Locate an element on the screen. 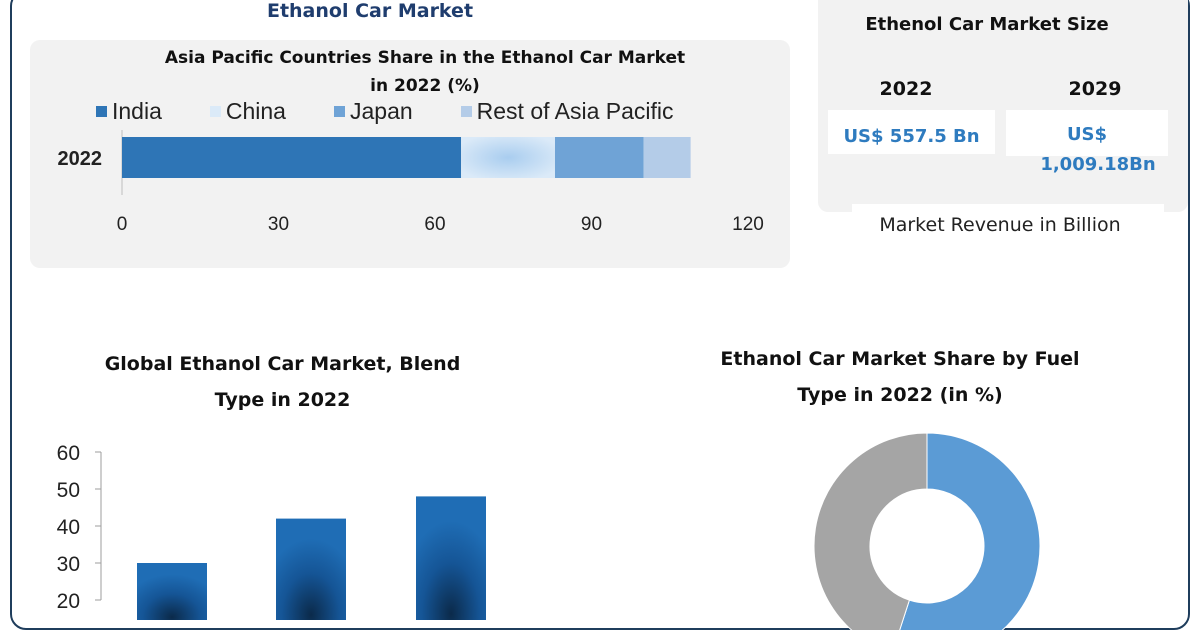 The height and width of the screenshot is (630, 1200). market-size-title: Ethenol Car Market Size is located at coordinates (987, 24).